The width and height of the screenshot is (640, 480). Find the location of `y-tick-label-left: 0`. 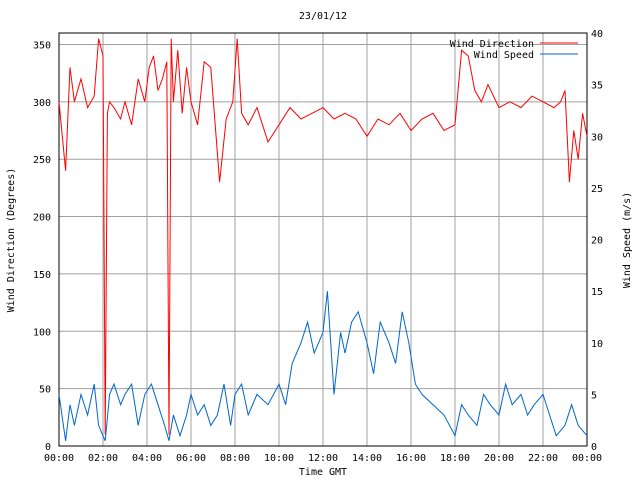

y-tick-label-left: 0 is located at coordinates (48, 447).